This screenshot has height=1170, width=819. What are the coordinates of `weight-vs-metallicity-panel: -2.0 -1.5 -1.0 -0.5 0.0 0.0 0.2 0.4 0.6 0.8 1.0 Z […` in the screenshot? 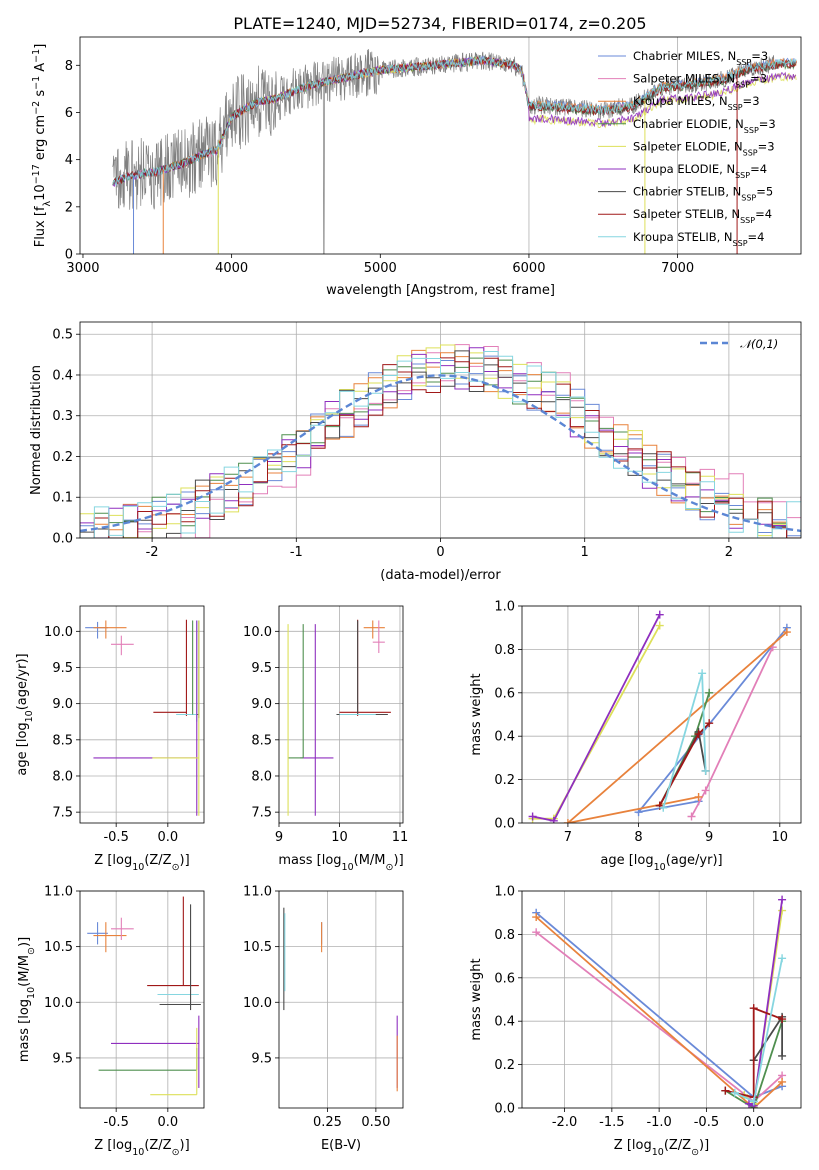 It's located at (635, 1021).